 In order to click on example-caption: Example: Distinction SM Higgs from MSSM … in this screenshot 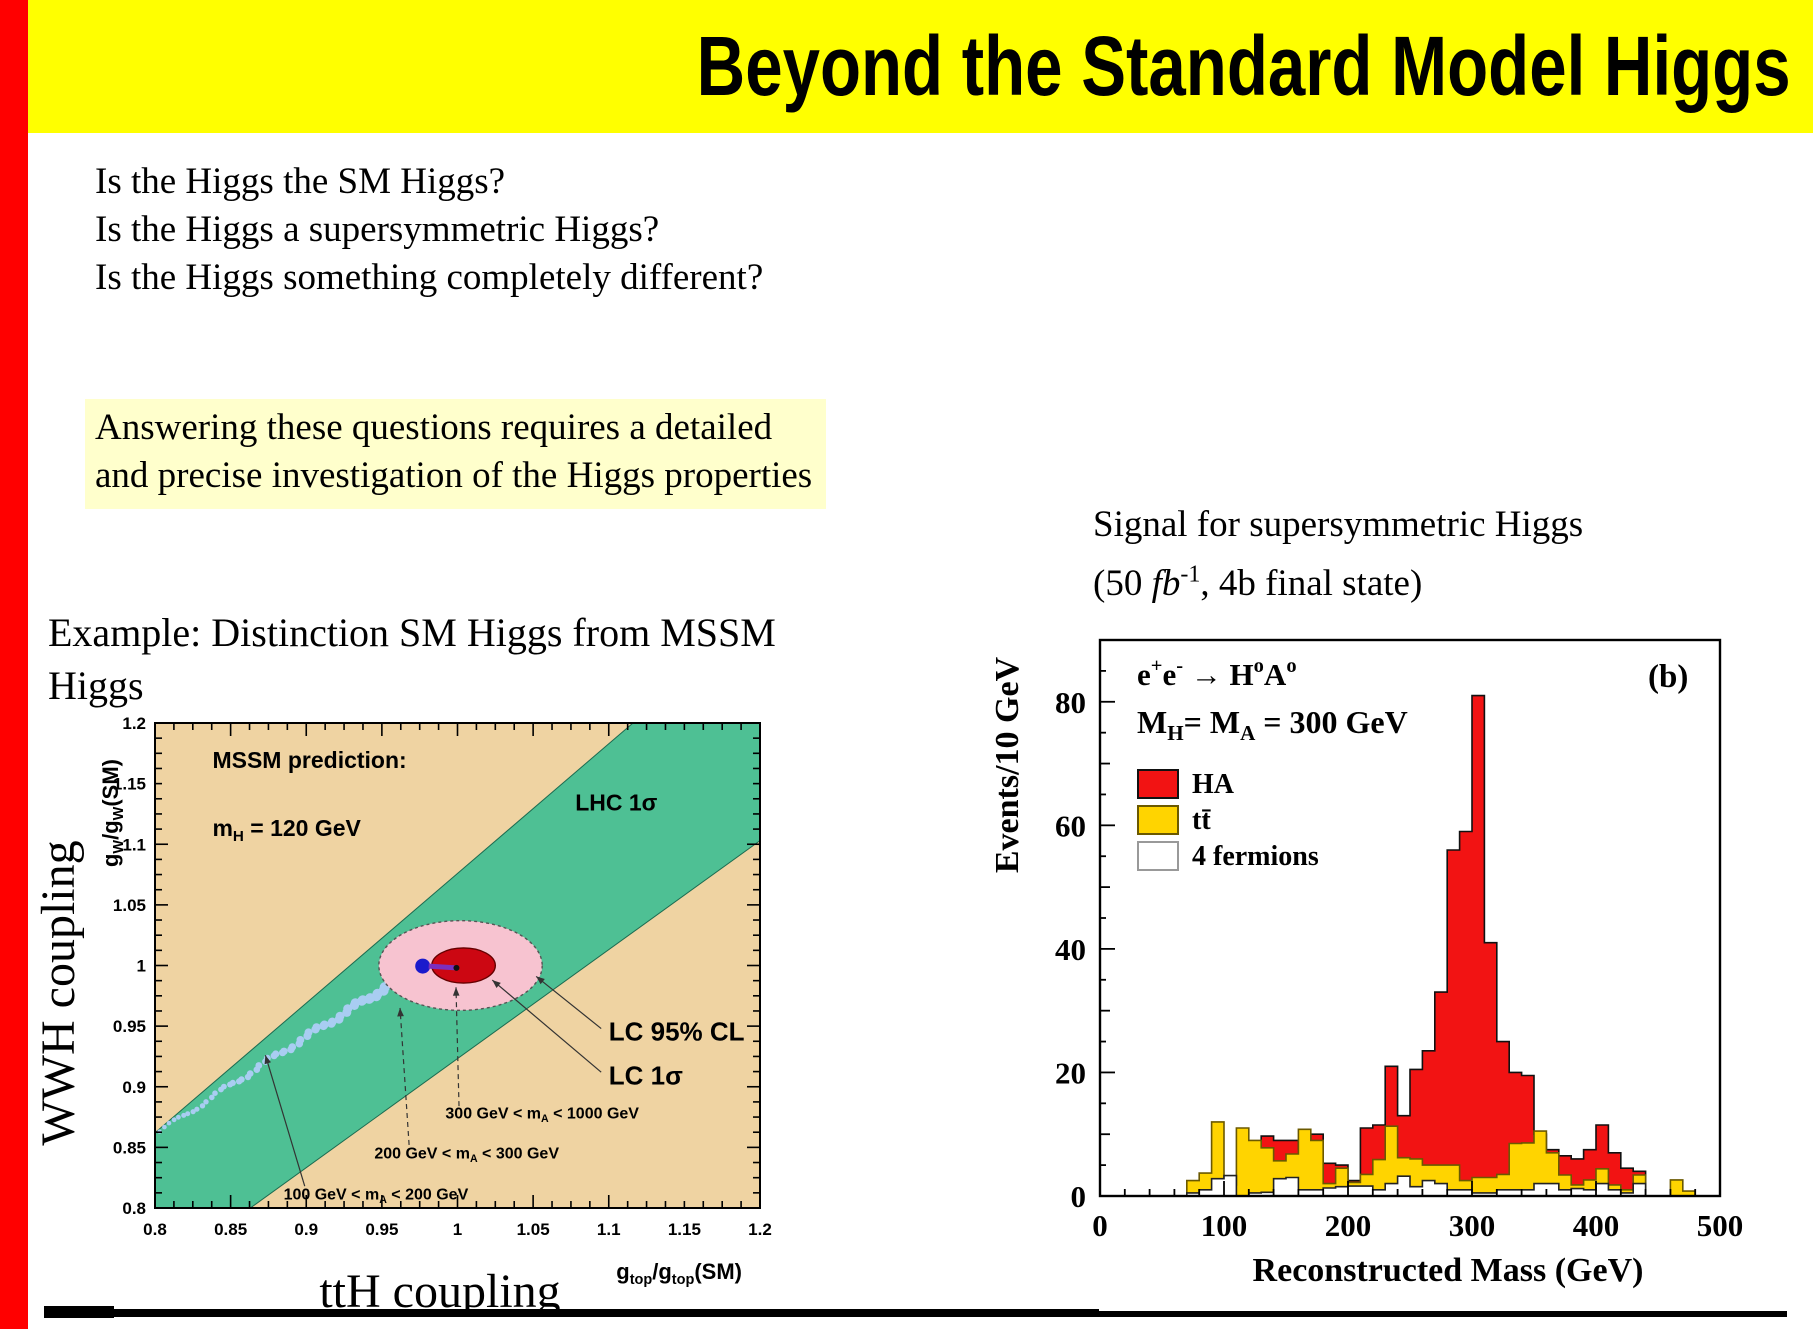, I will do `click(412, 659)`.